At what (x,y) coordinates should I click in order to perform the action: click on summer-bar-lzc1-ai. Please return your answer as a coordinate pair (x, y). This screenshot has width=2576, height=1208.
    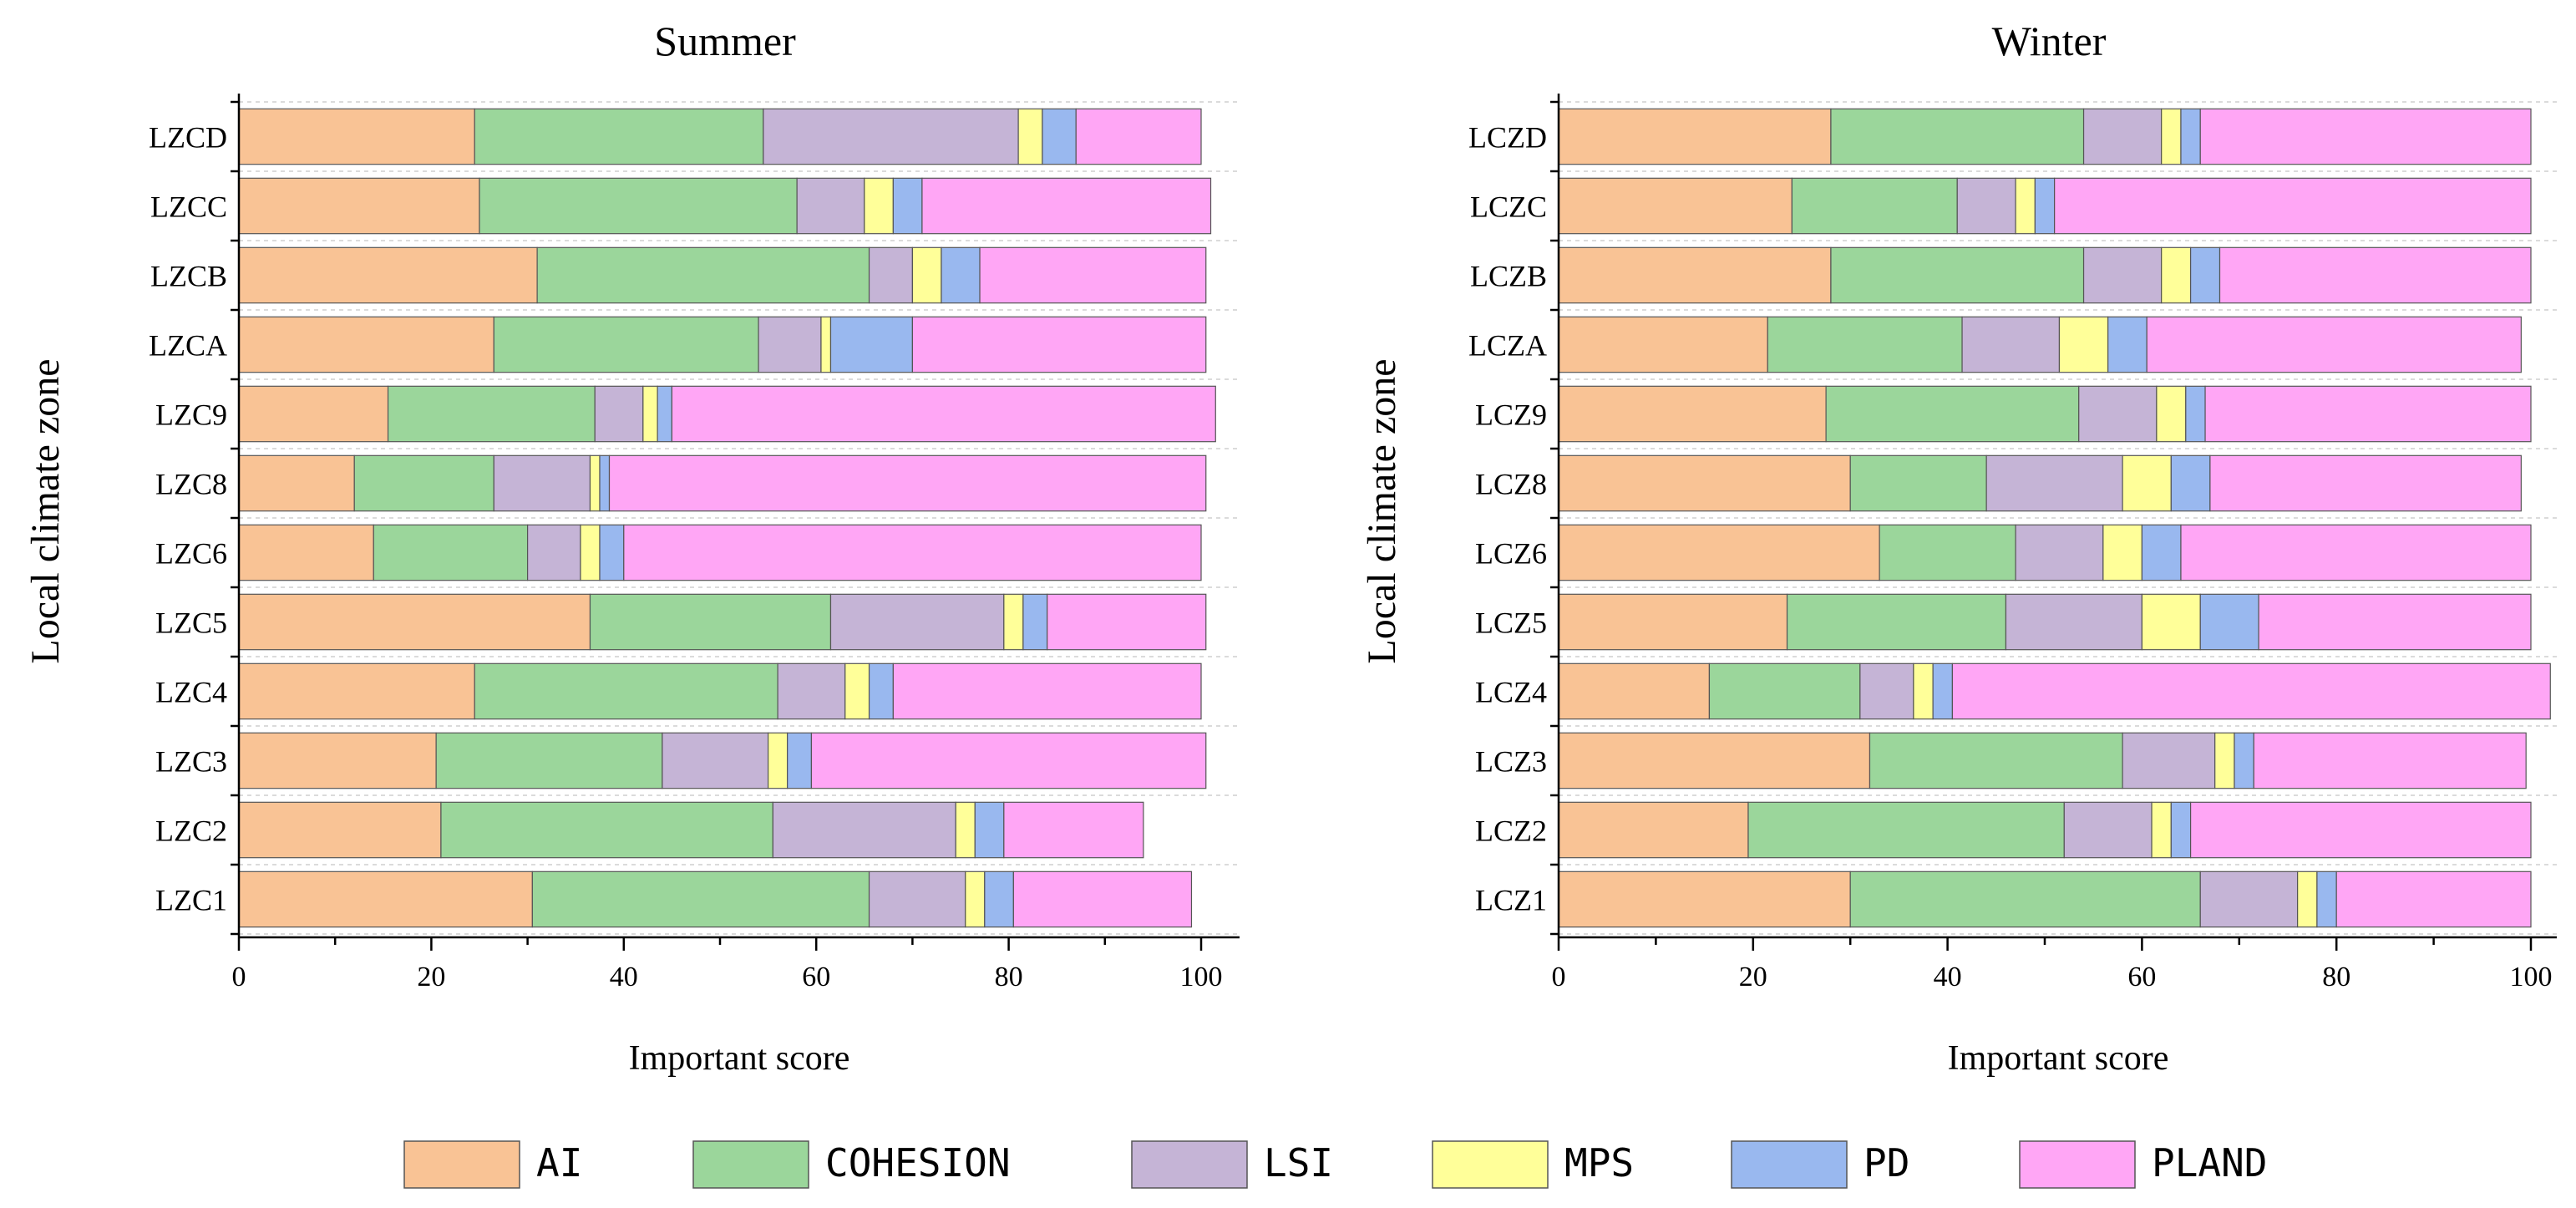
    Looking at the image, I should click on (385, 899).